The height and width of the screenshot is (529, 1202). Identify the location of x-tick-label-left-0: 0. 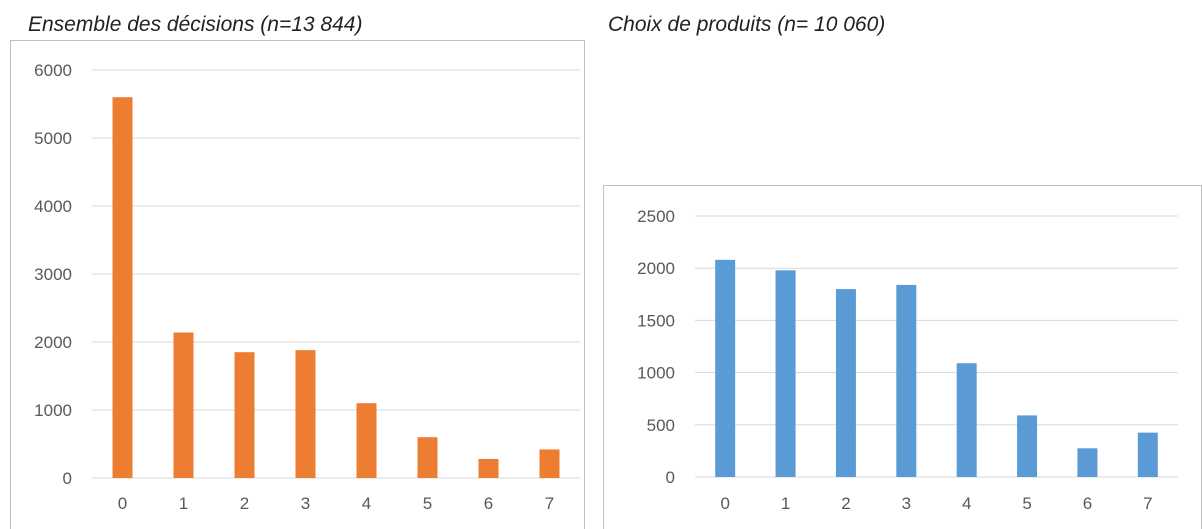
(122, 503).